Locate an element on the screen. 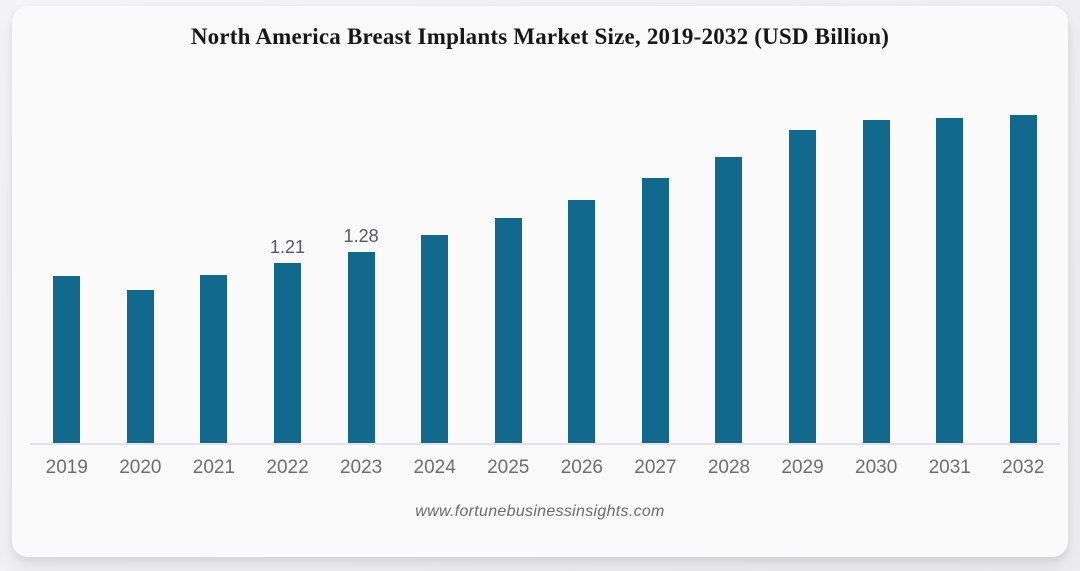  x-tick-2030: 2030 is located at coordinates (876, 467).